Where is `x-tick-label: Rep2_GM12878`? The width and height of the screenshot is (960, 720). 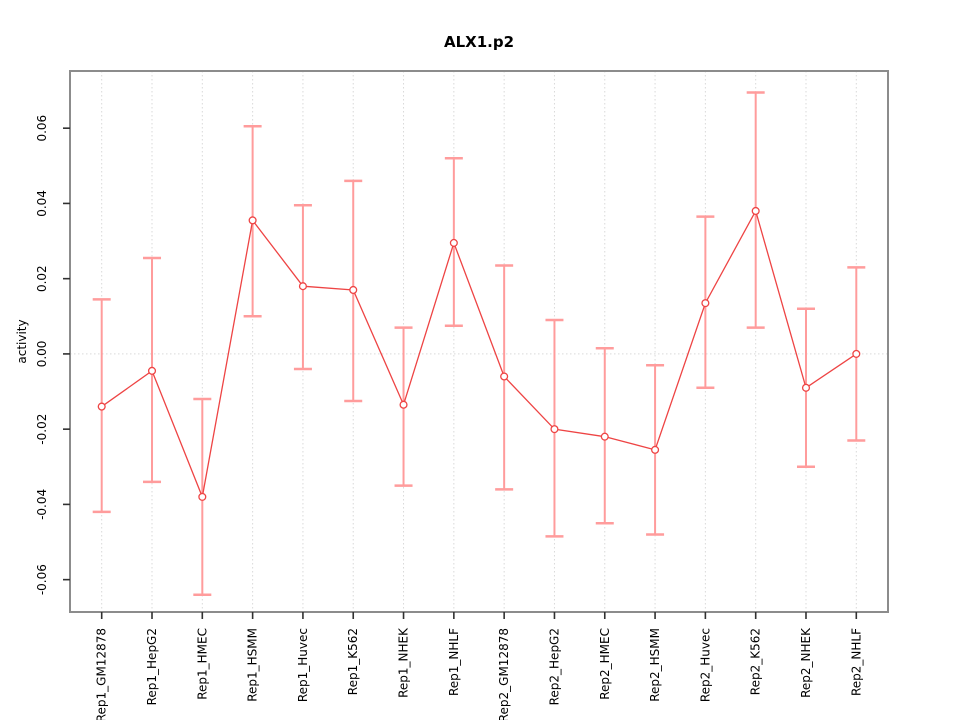 x-tick-label: Rep2_GM12878 is located at coordinates (504, 674).